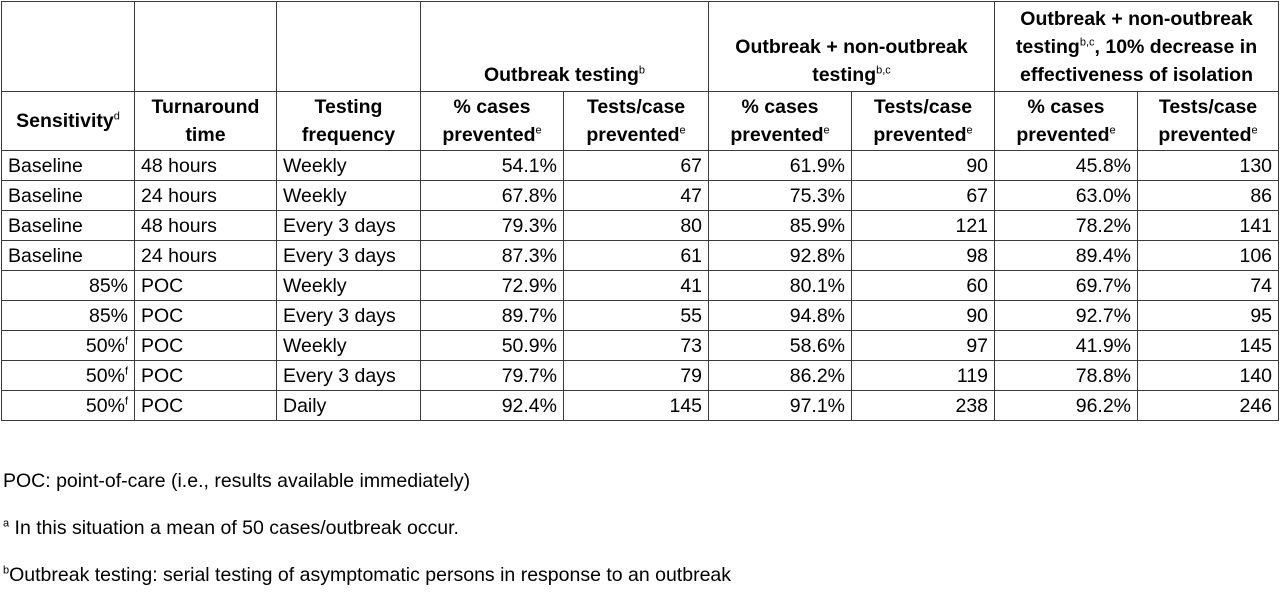  What do you see at coordinates (1208, 345) in the screenshot?
I see `cell-isolation-tests: 145` at bounding box center [1208, 345].